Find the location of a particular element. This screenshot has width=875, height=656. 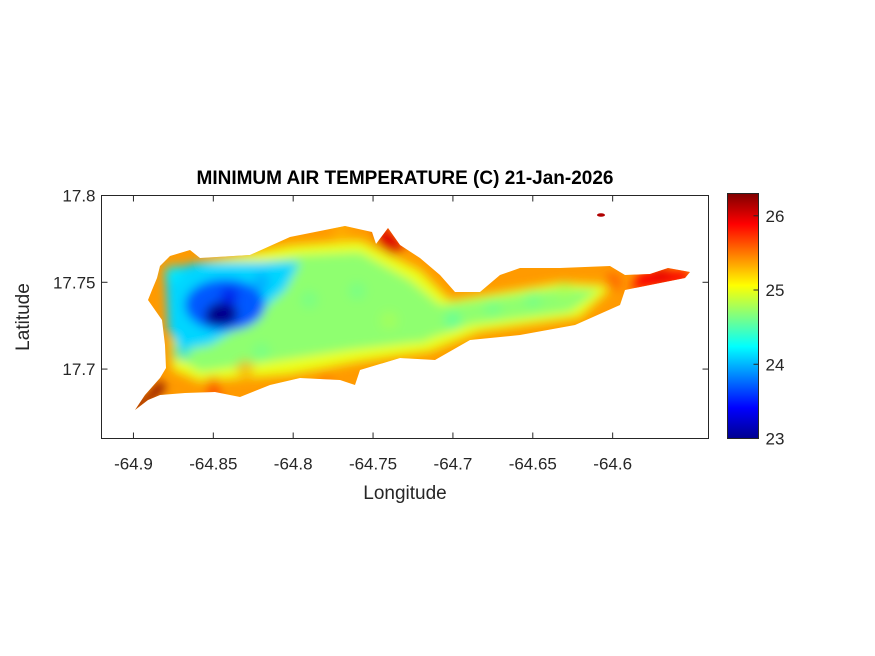

x-tick-label: -64.85 is located at coordinates (213, 464).